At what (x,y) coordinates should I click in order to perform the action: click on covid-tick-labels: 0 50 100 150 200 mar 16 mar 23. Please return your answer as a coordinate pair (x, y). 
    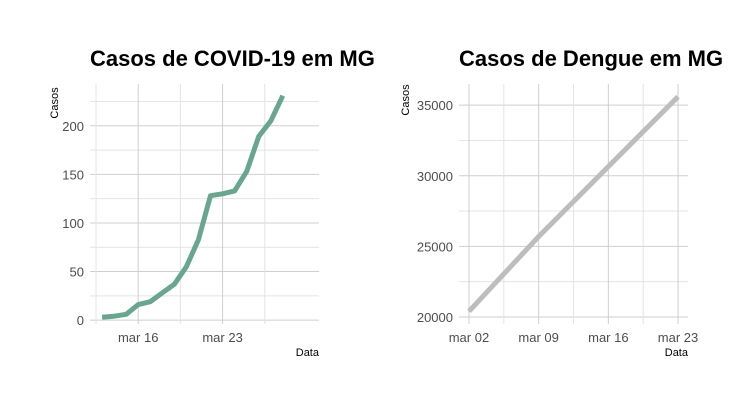
    Looking at the image, I should click on (152, 232).